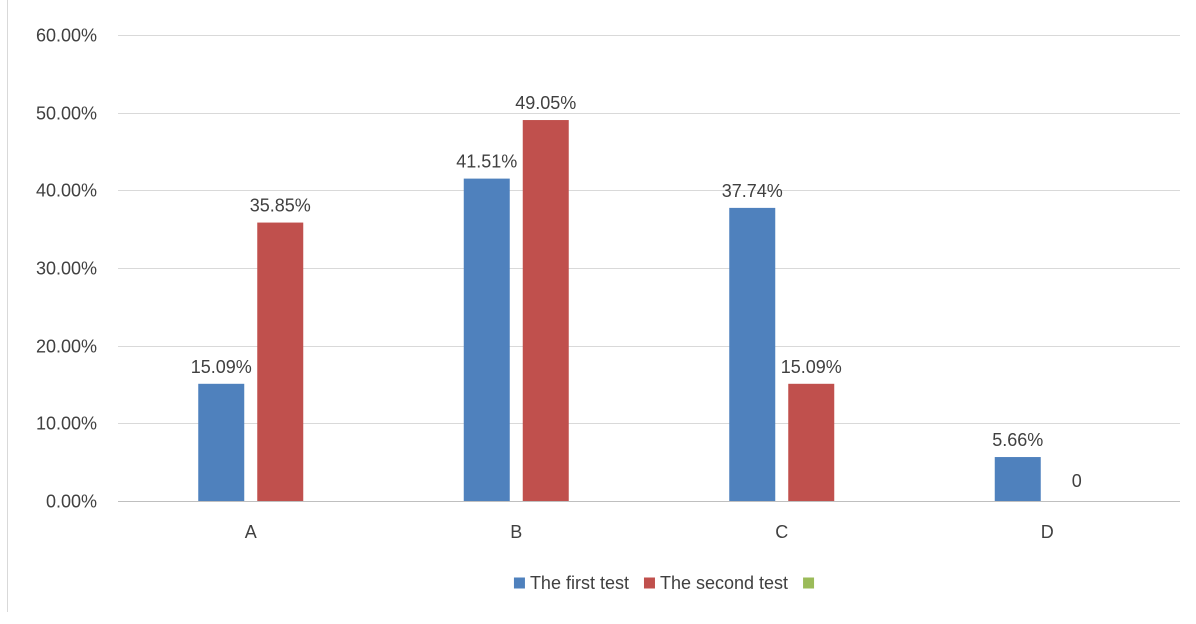  Describe the element at coordinates (487, 340) in the screenshot. I see `bar-1-B` at that location.